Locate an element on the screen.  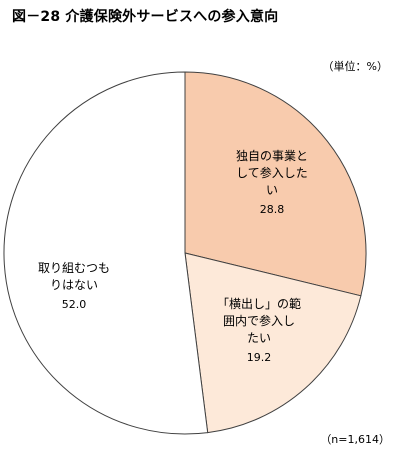
unit-label: （単位：%） is located at coordinates (355, 66).